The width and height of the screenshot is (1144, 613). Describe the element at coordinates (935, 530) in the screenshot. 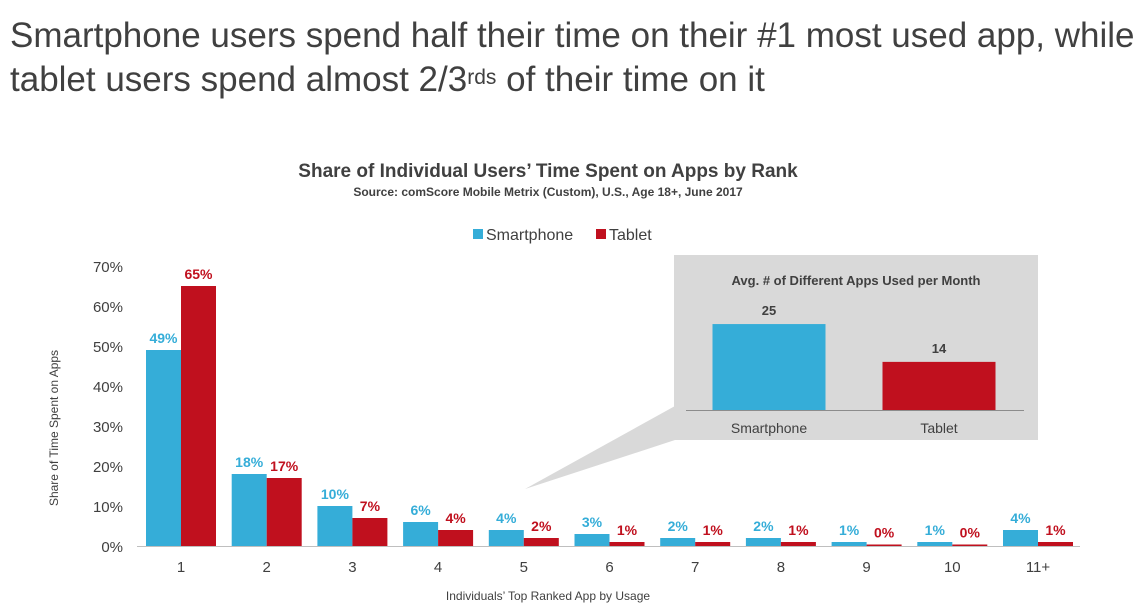

I see `data-label-smartphone-10: 1%` at that location.